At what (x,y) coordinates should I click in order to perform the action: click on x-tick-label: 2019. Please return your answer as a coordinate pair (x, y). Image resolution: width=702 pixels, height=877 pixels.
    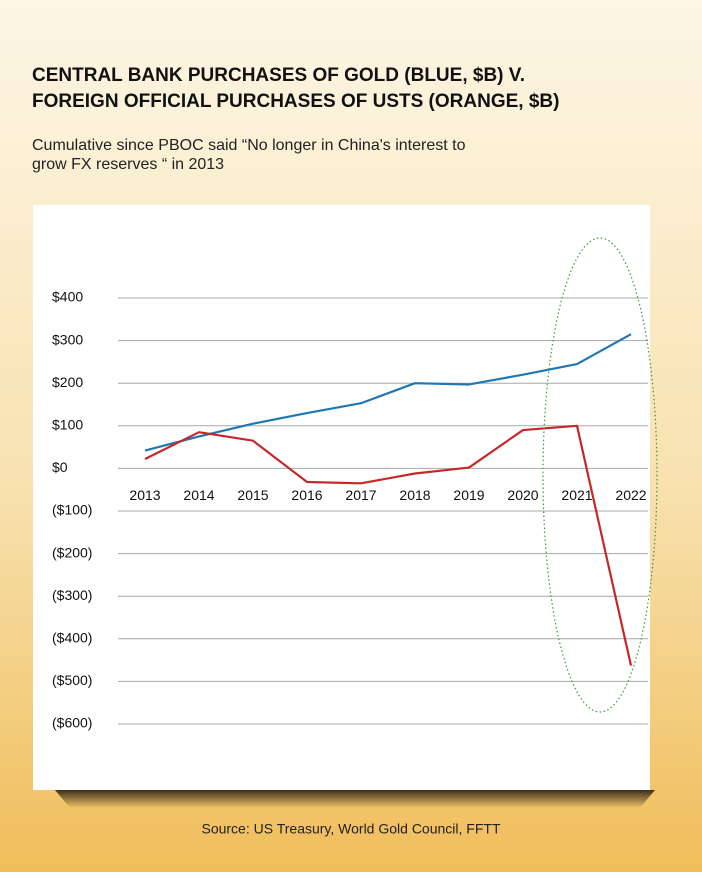
    Looking at the image, I should click on (468, 495).